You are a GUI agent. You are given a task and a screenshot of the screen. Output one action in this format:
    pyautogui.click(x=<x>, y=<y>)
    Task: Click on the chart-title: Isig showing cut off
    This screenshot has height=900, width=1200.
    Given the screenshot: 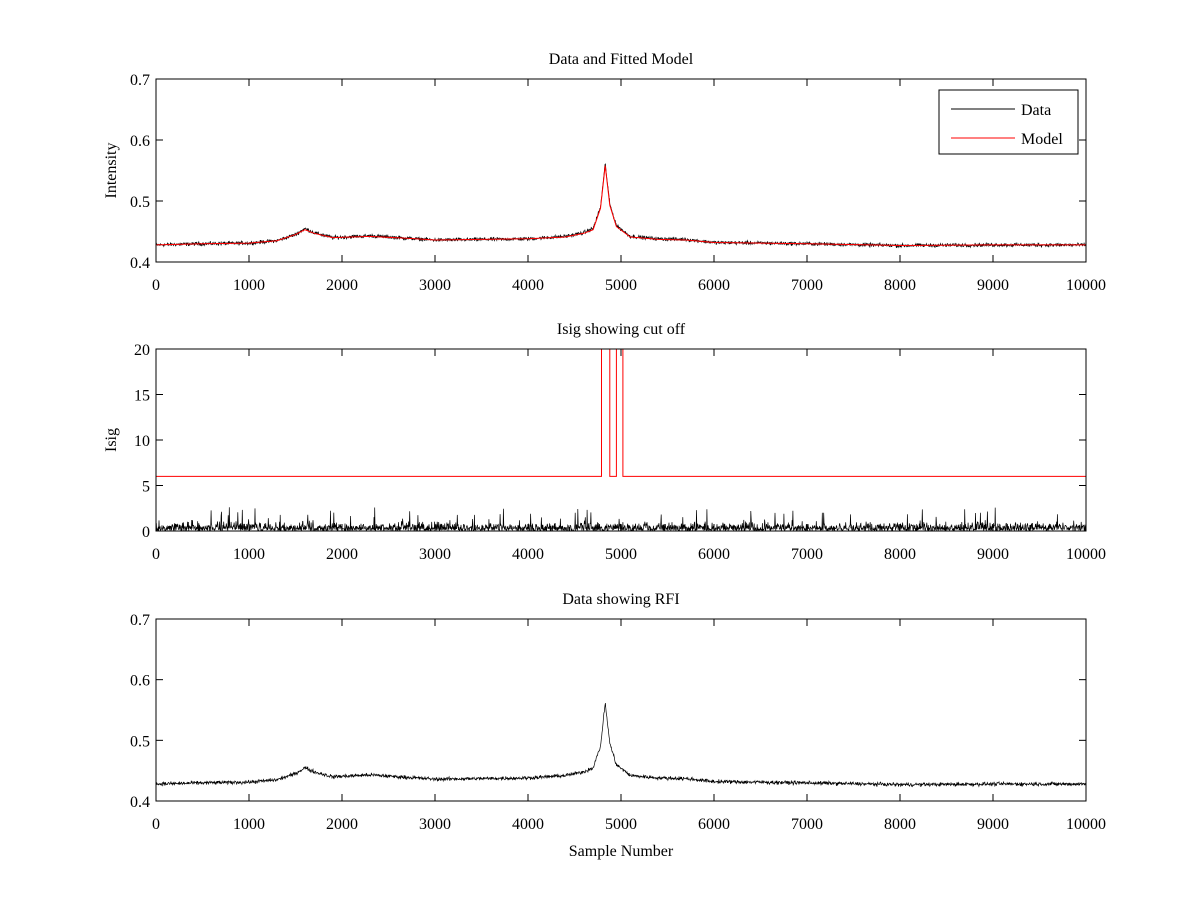 What is the action you would take?
    pyautogui.click(x=621, y=329)
    